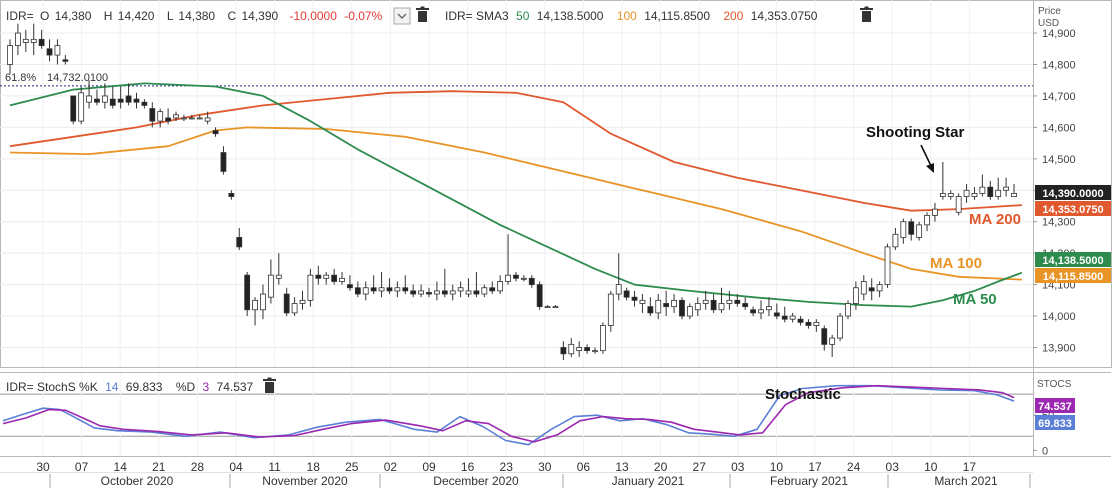 This screenshot has width=1115, height=493. Describe the element at coordinates (956, 263) in the screenshot. I see `ma100-label: MA 100` at that location.